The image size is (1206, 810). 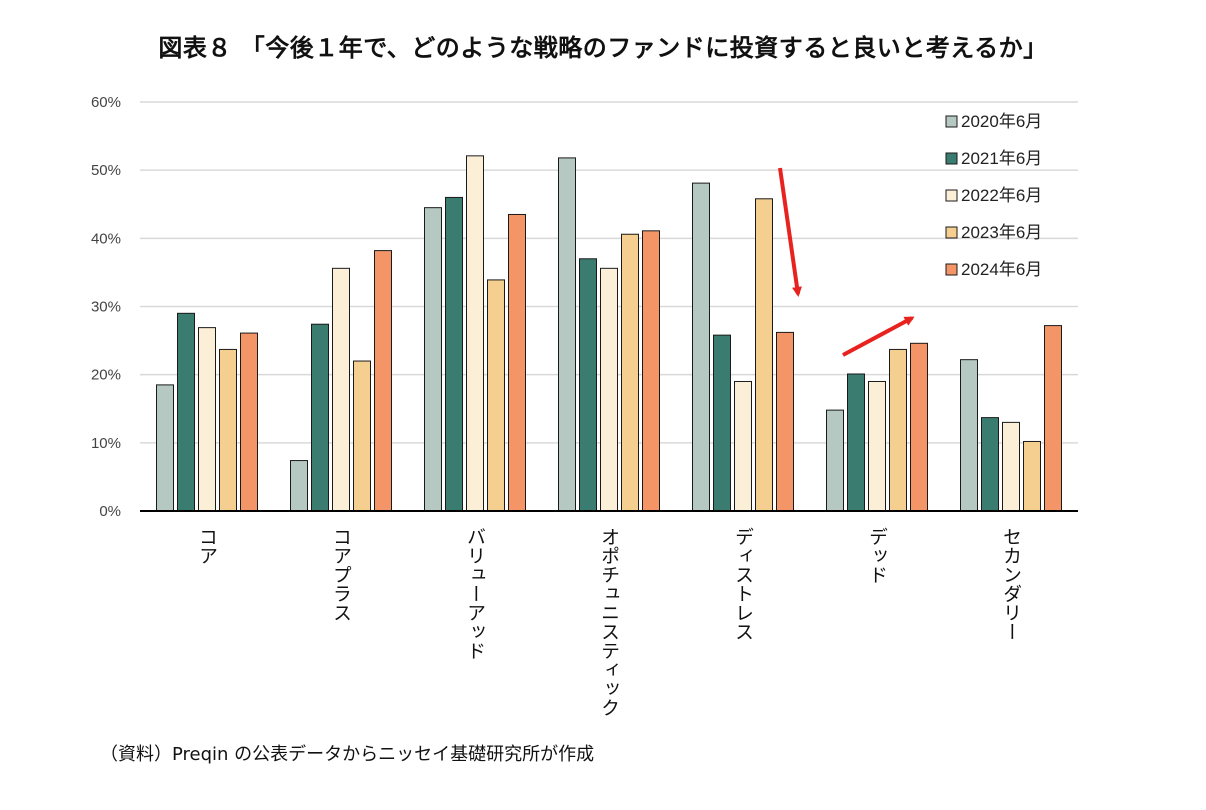 I want to click on legend-label: 2021年6月, so click(x=1001, y=158).